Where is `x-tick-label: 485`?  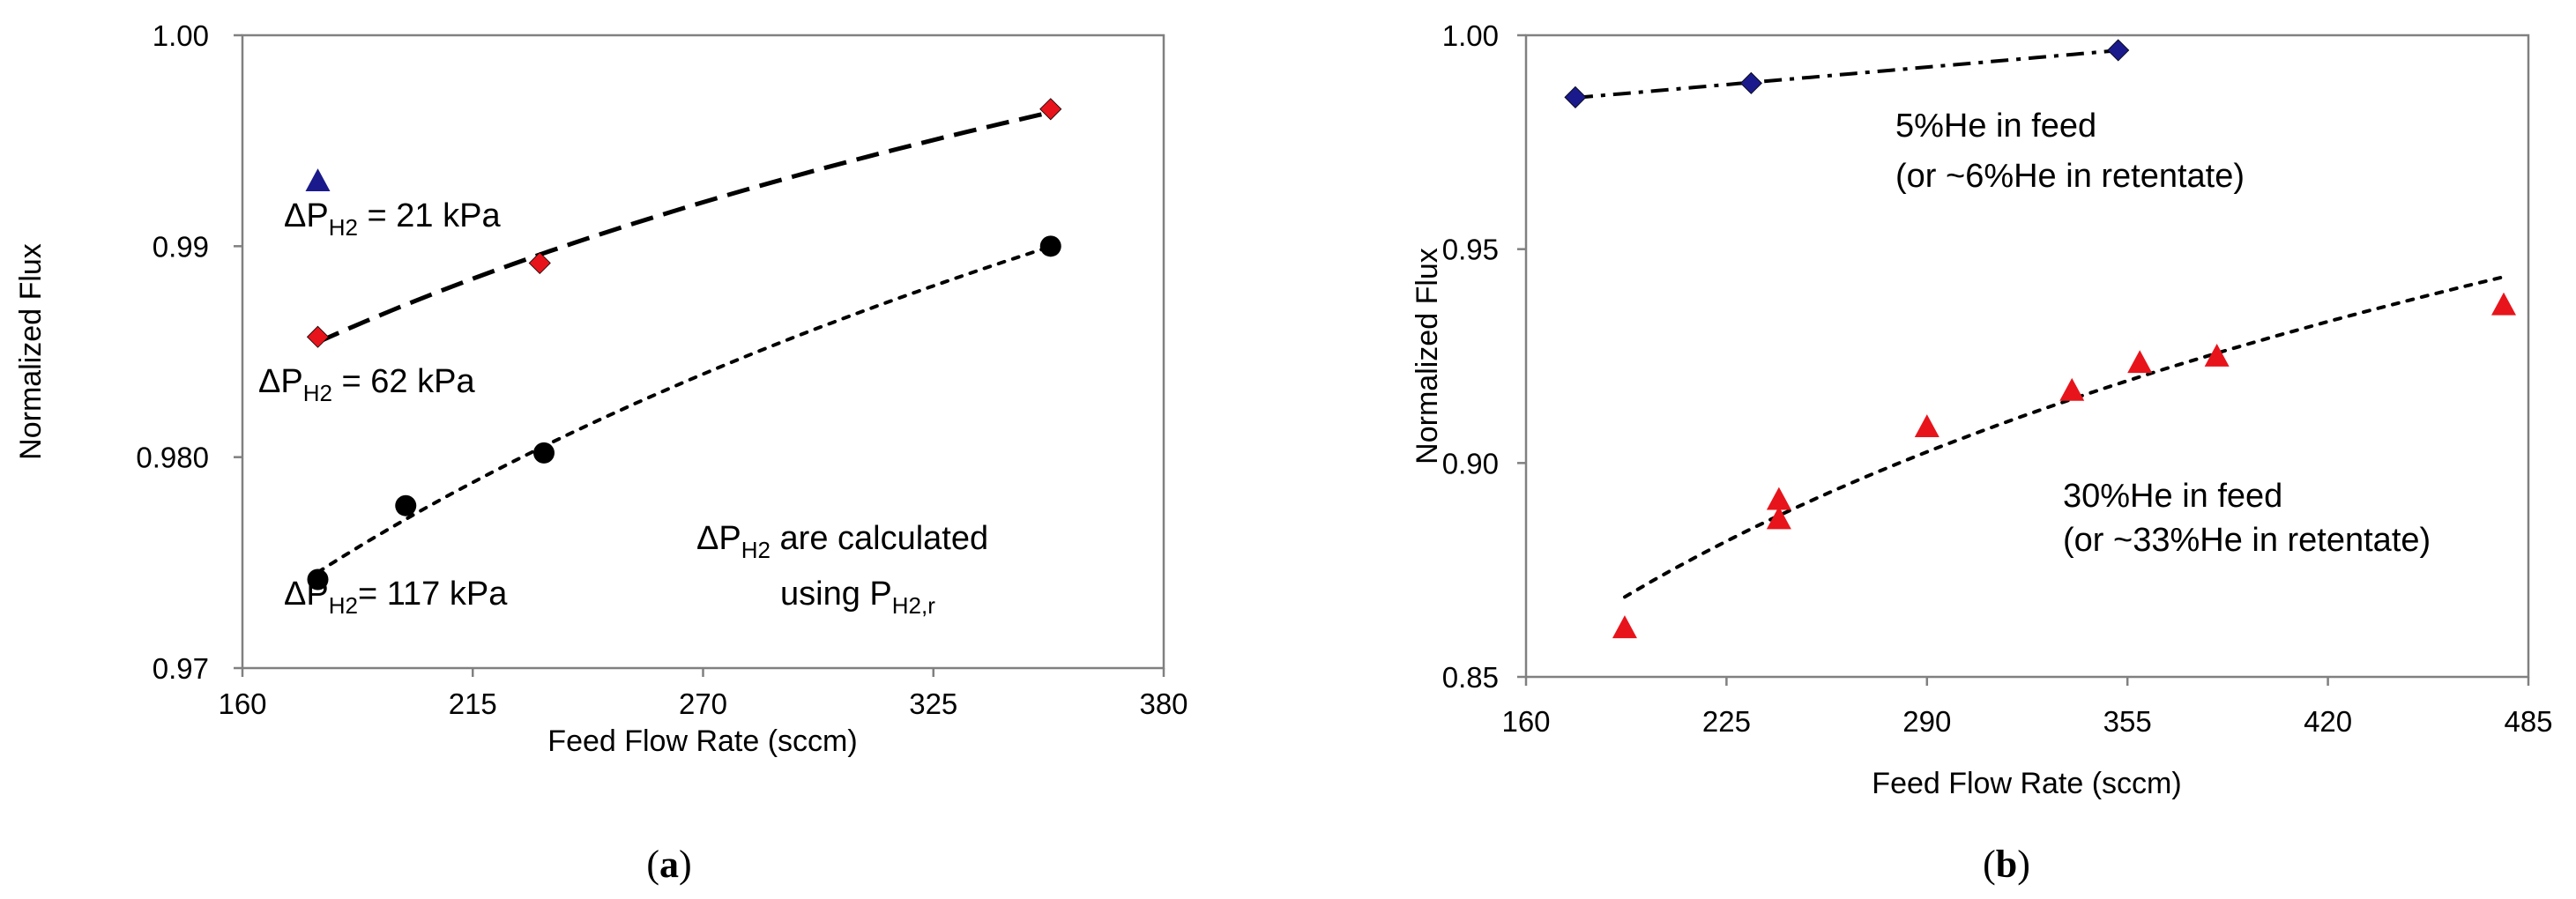 x-tick-label: 485 is located at coordinates (2528, 721).